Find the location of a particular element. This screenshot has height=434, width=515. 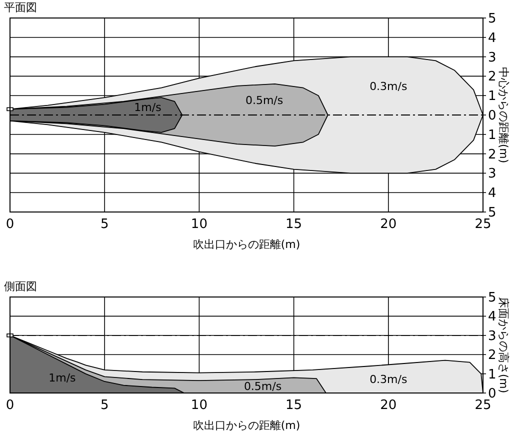

y-axis-title: 床面からの高さ(m) is located at coordinates (503, 345).